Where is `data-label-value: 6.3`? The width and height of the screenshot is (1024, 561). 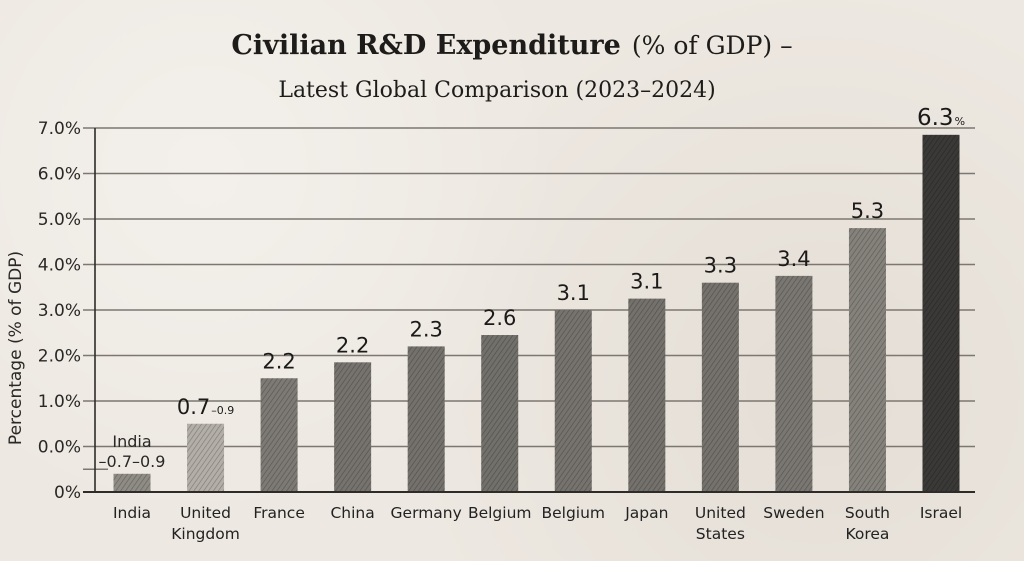 data-label-value: 6.3 is located at coordinates (935, 118).